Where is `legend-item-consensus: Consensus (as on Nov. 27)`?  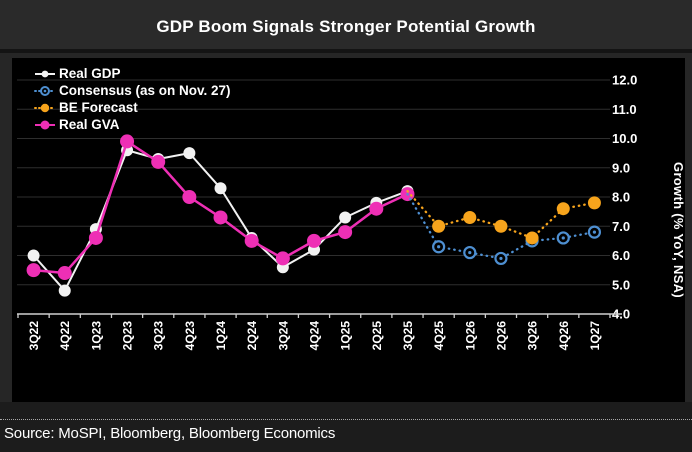
legend-item-consensus: Consensus (as on Nov. 27) is located at coordinates (132, 90).